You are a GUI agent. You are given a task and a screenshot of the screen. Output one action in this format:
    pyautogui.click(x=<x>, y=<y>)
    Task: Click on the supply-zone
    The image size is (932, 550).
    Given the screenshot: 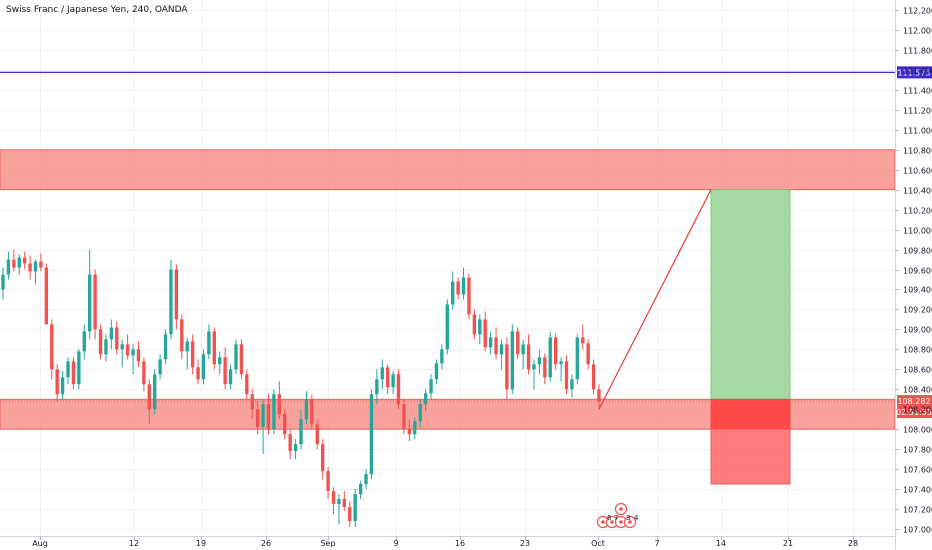 What is the action you would take?
    pyautogui.click(x=448, y=170)
    